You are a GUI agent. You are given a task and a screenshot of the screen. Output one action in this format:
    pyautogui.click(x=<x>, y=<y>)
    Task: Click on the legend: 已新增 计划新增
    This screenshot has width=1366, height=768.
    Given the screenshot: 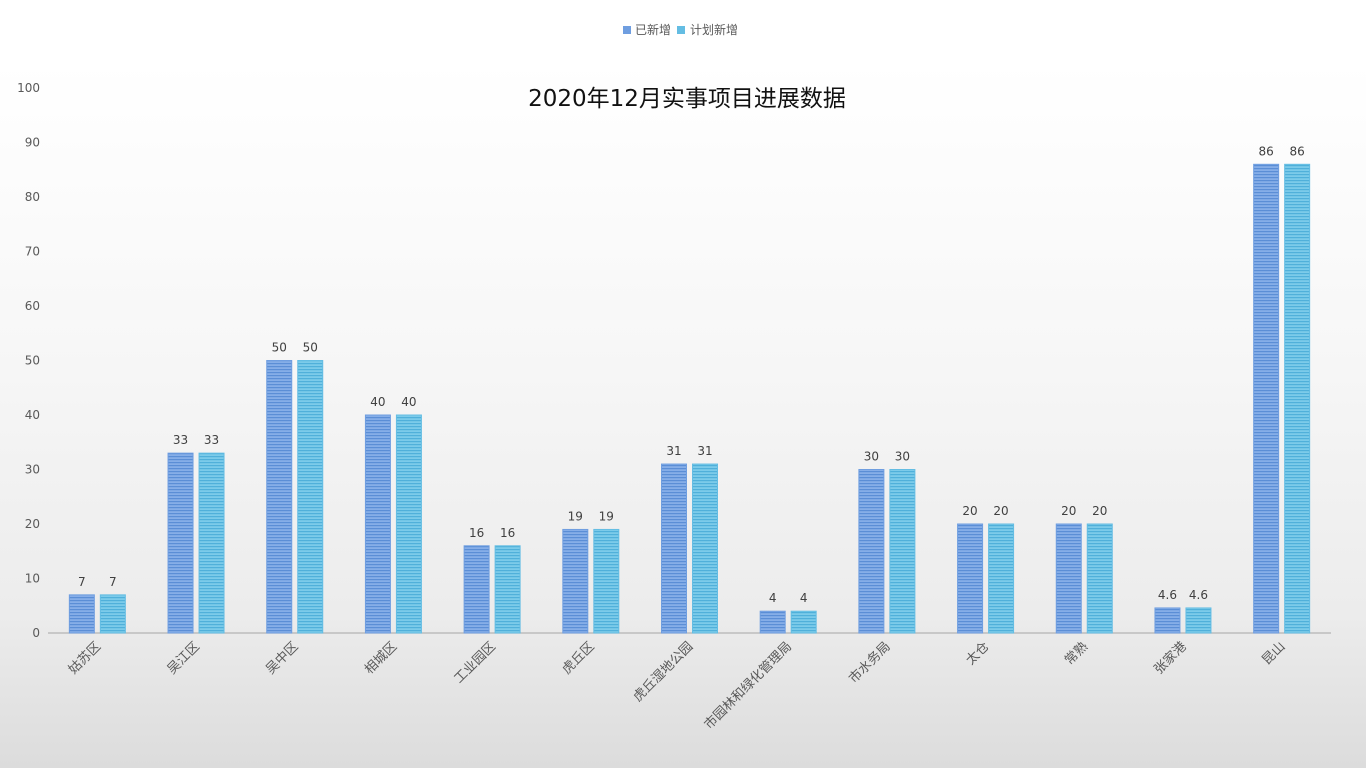 What is the action you would take?
    pyautogui.click(x=680, y=29)
    